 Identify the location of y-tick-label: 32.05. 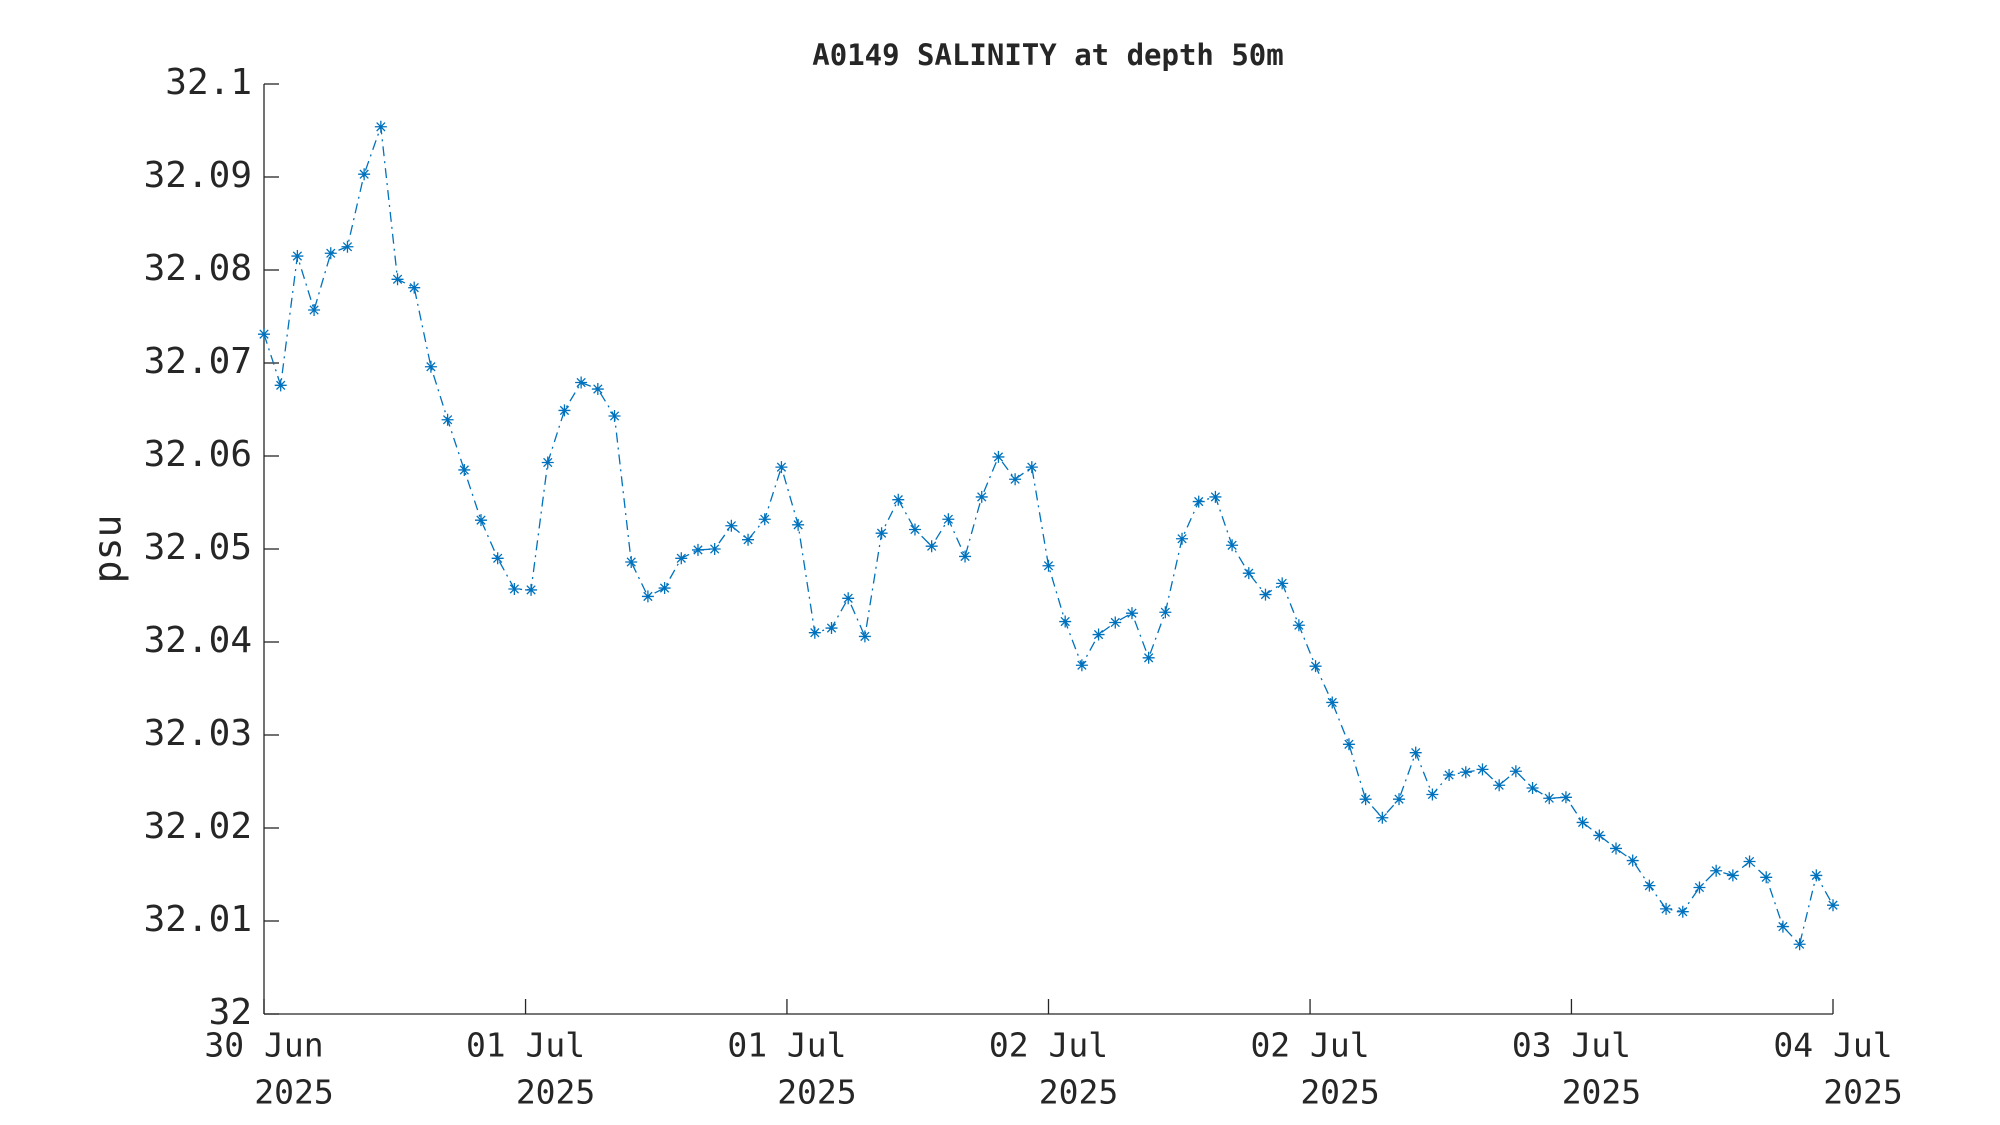
(198, 547).